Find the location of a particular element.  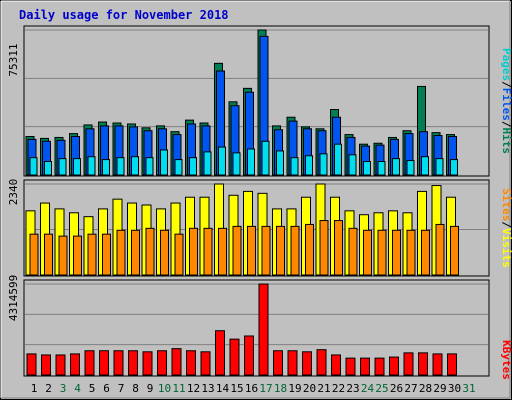

legend-sites: Sites is located at coordinates (506, 204).